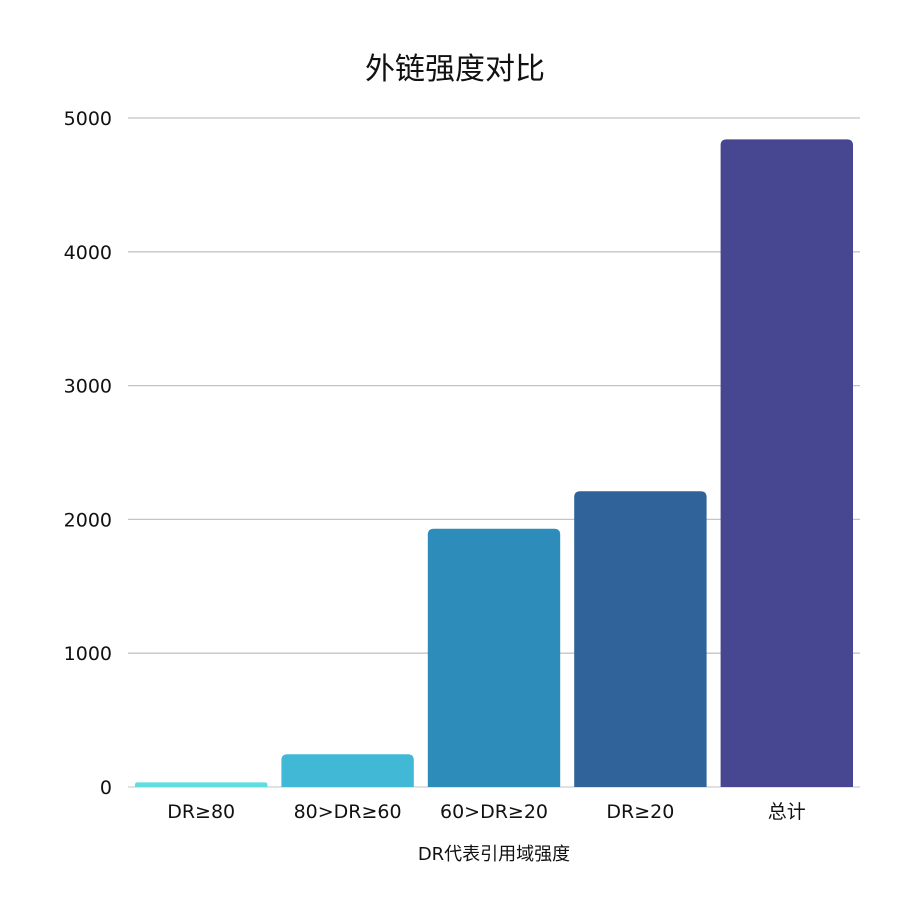 The width and height of the screenshot is (910, 910). I want to click on chart-title: 外链强度对比, so click(455, 69).